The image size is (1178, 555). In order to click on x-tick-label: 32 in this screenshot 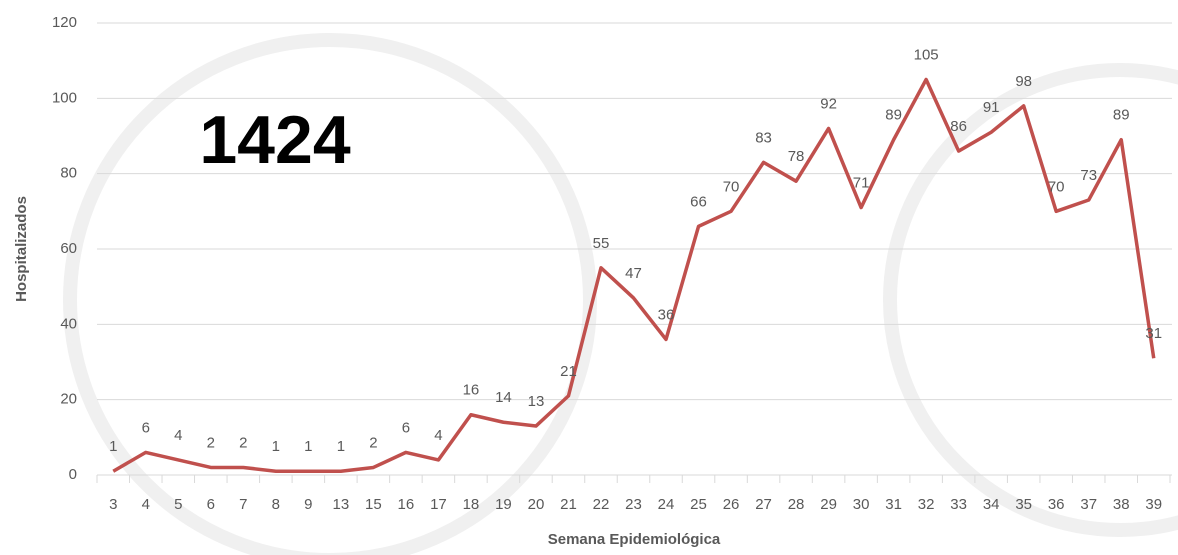, I will do `click(926, 504)`.